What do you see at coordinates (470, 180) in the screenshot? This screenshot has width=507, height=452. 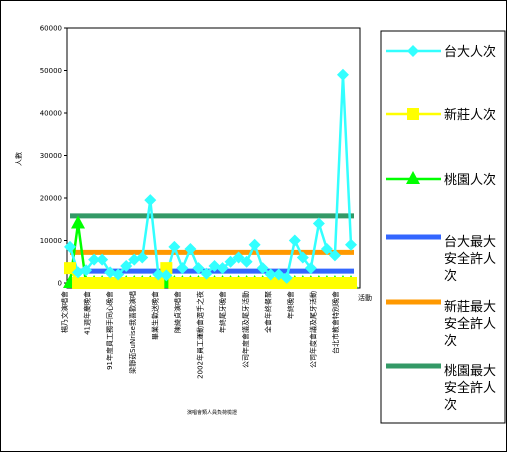 I see `legend-label: 桃園人次` at bounding box center [470, 180].